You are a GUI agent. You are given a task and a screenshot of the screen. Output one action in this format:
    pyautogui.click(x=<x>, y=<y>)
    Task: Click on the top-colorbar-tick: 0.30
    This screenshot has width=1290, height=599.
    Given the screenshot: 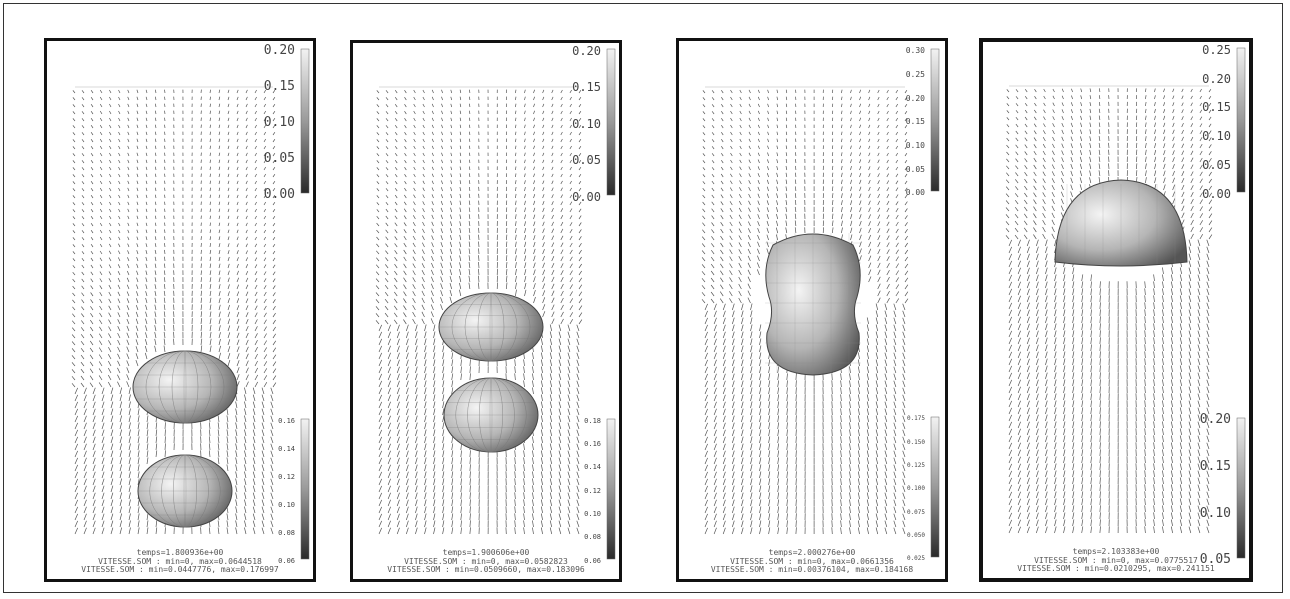 What is the action you would take?
    pyautogui.click(x=915, y=51)
    